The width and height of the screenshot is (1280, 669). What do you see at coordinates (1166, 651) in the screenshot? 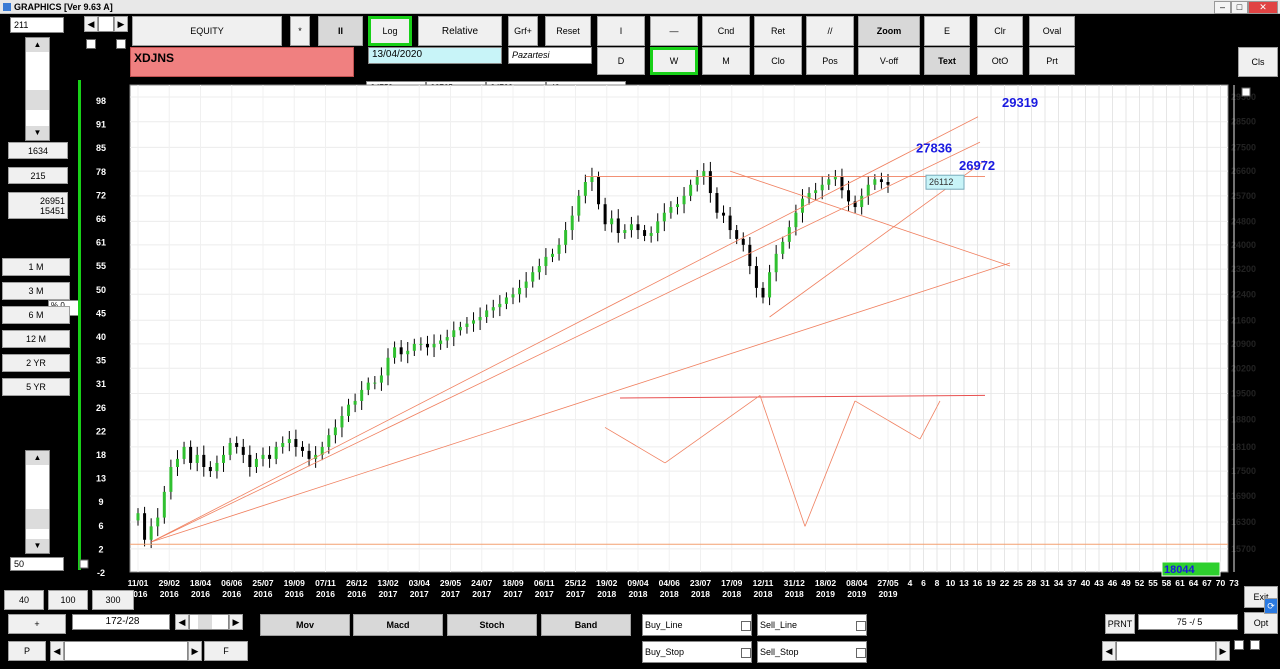
I see `right-scroll-track` at bounding box center [1166, 651].